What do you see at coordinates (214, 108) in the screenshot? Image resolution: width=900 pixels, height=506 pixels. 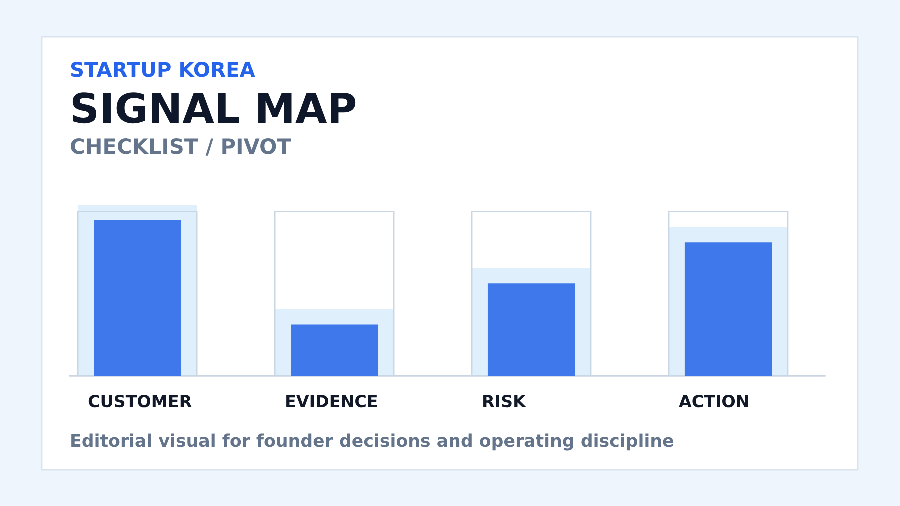 I see `chart-title: SIGNAL MAP` at bounding box center [214, 108].